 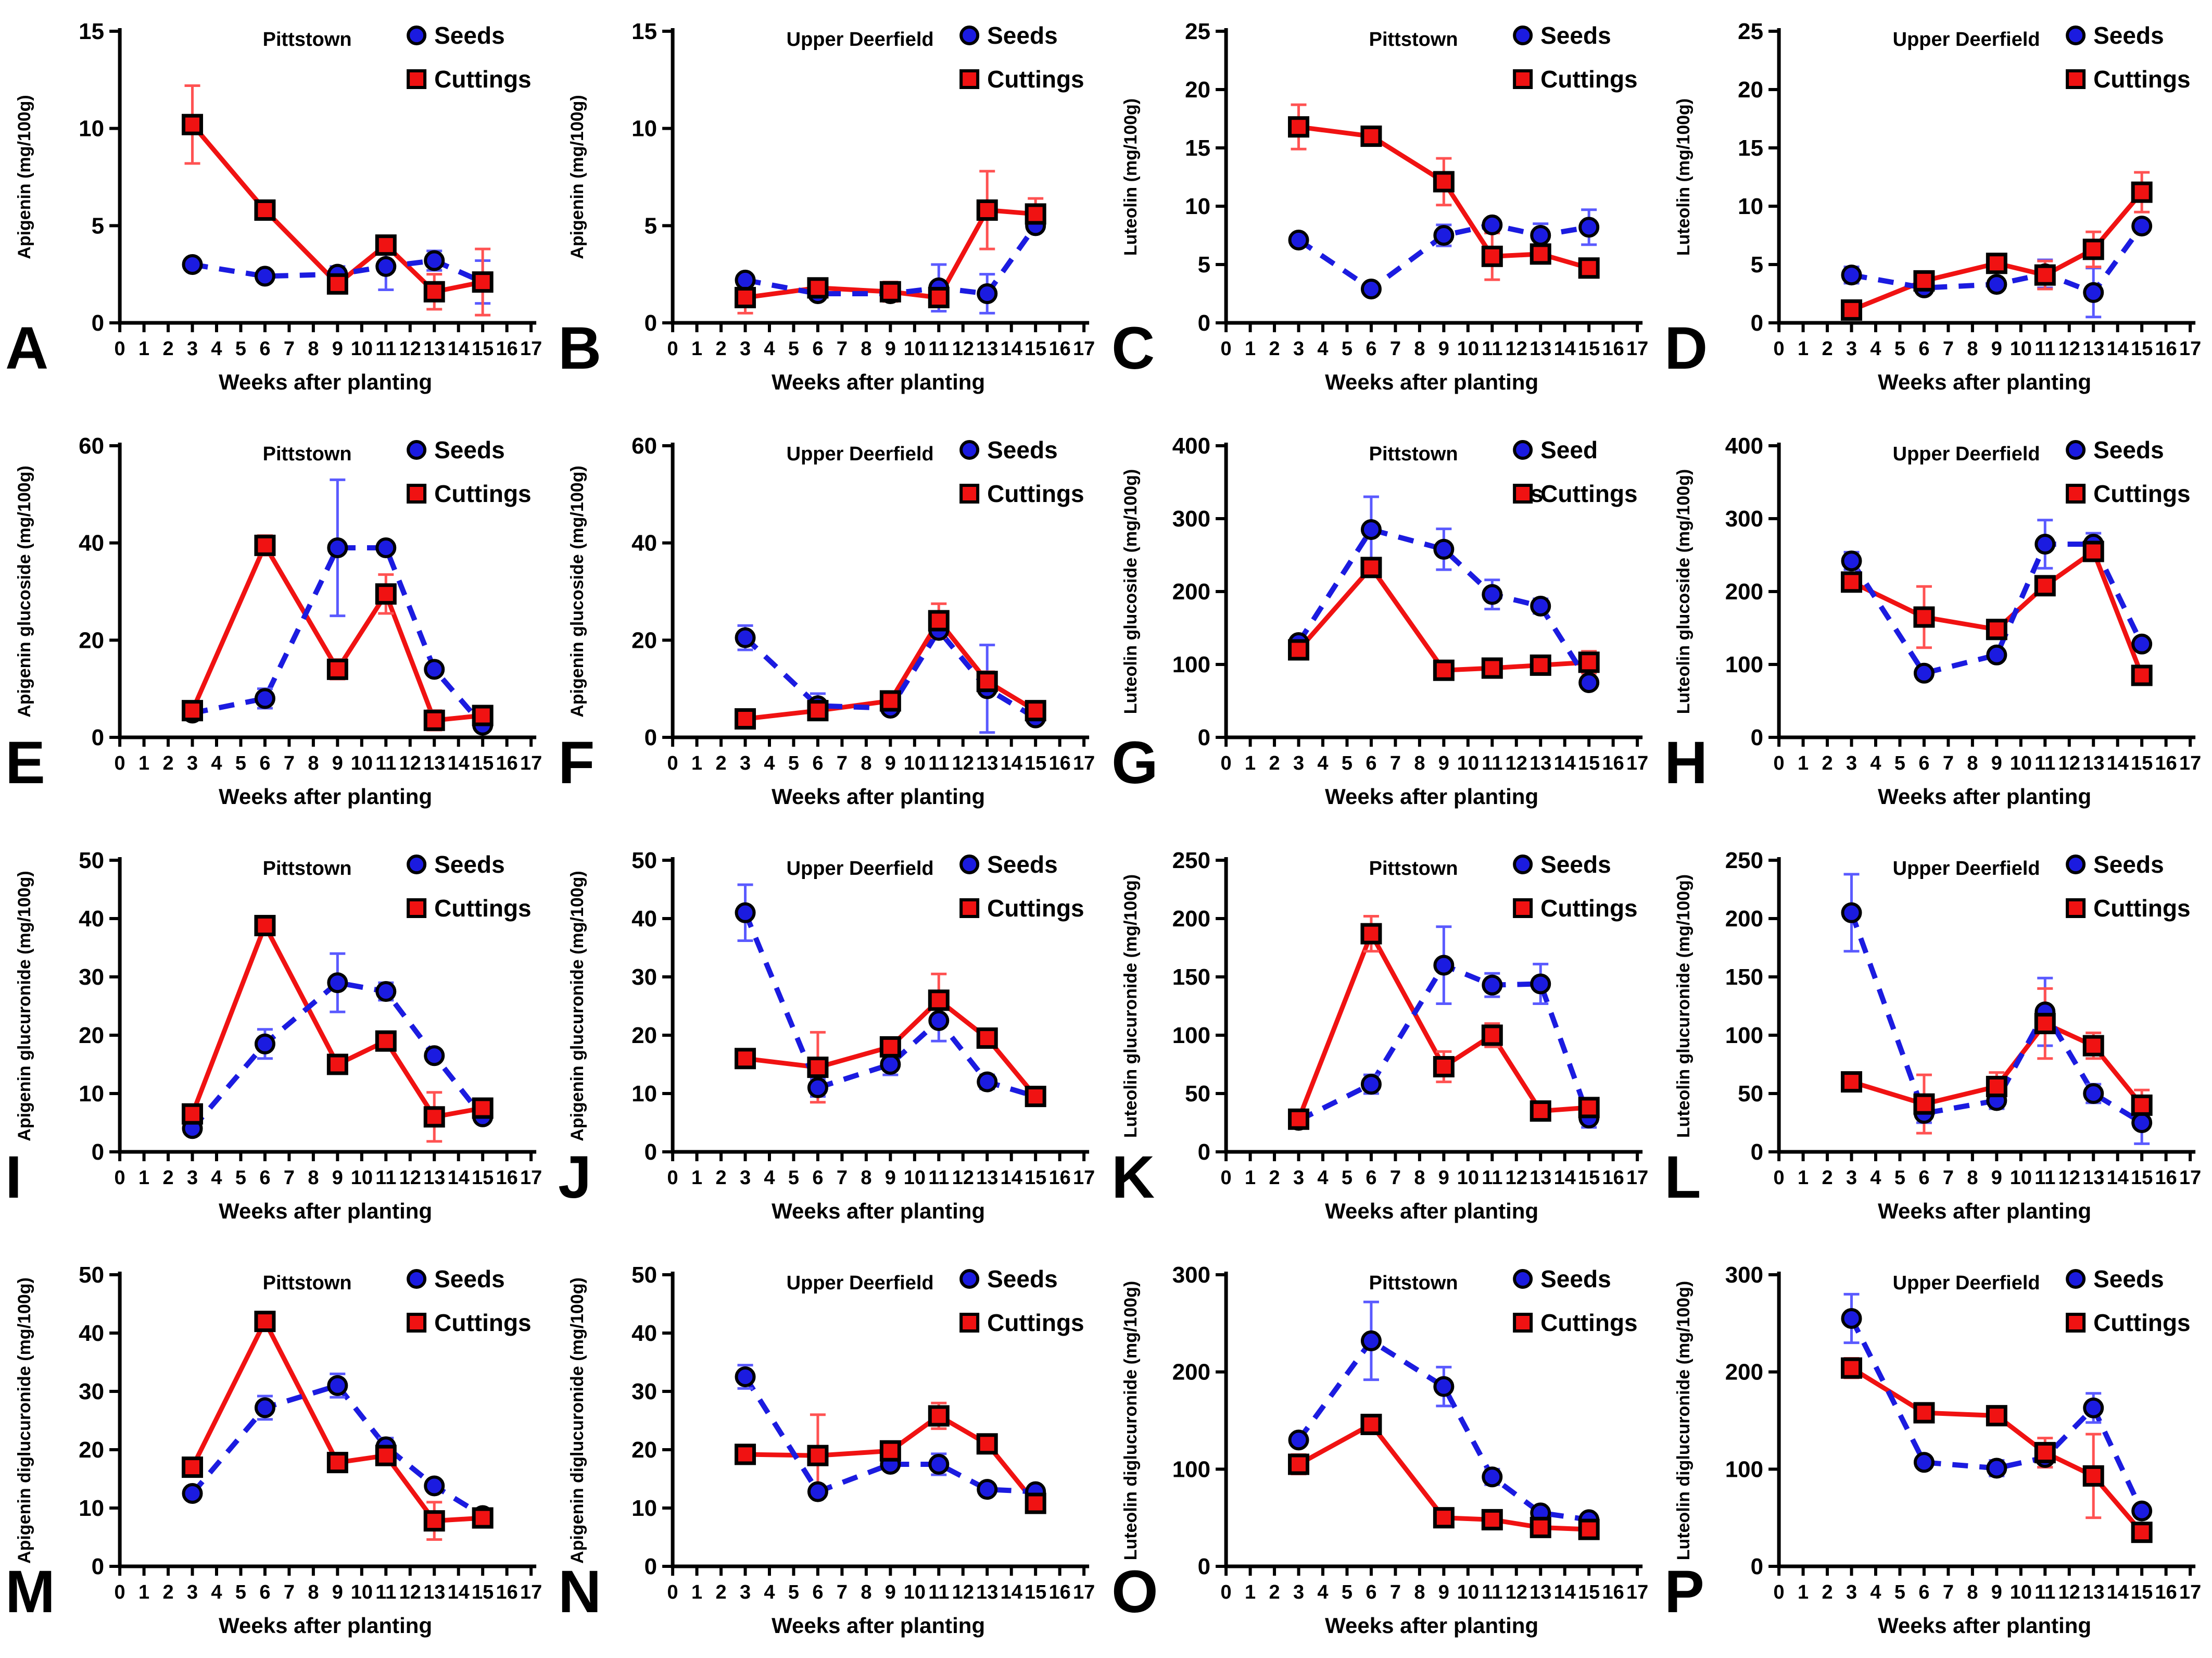 I want to click on y-tick-label: 60, so click(x=91, y=446).